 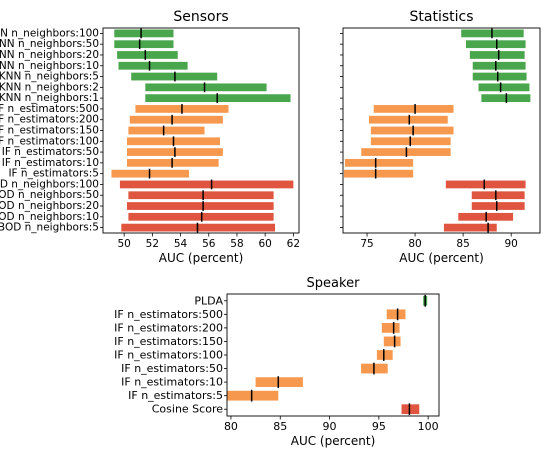 I want to click on category-label: KNN n_neighbors:100, so click(x=49, y=33).